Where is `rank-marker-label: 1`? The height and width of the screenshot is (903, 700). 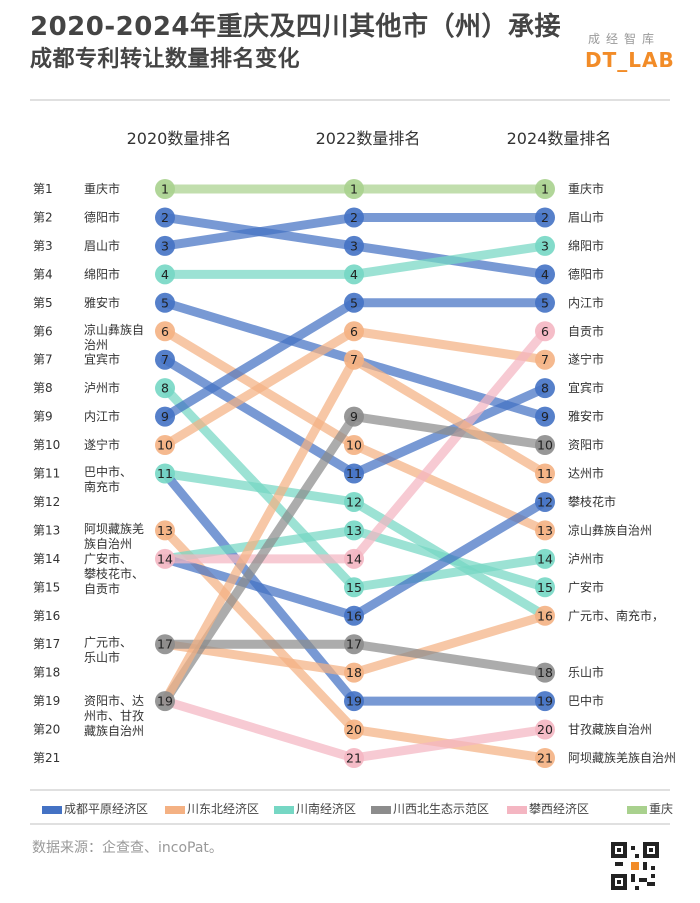 rank-marker-label: 1 is located at coordinates (545, 189).